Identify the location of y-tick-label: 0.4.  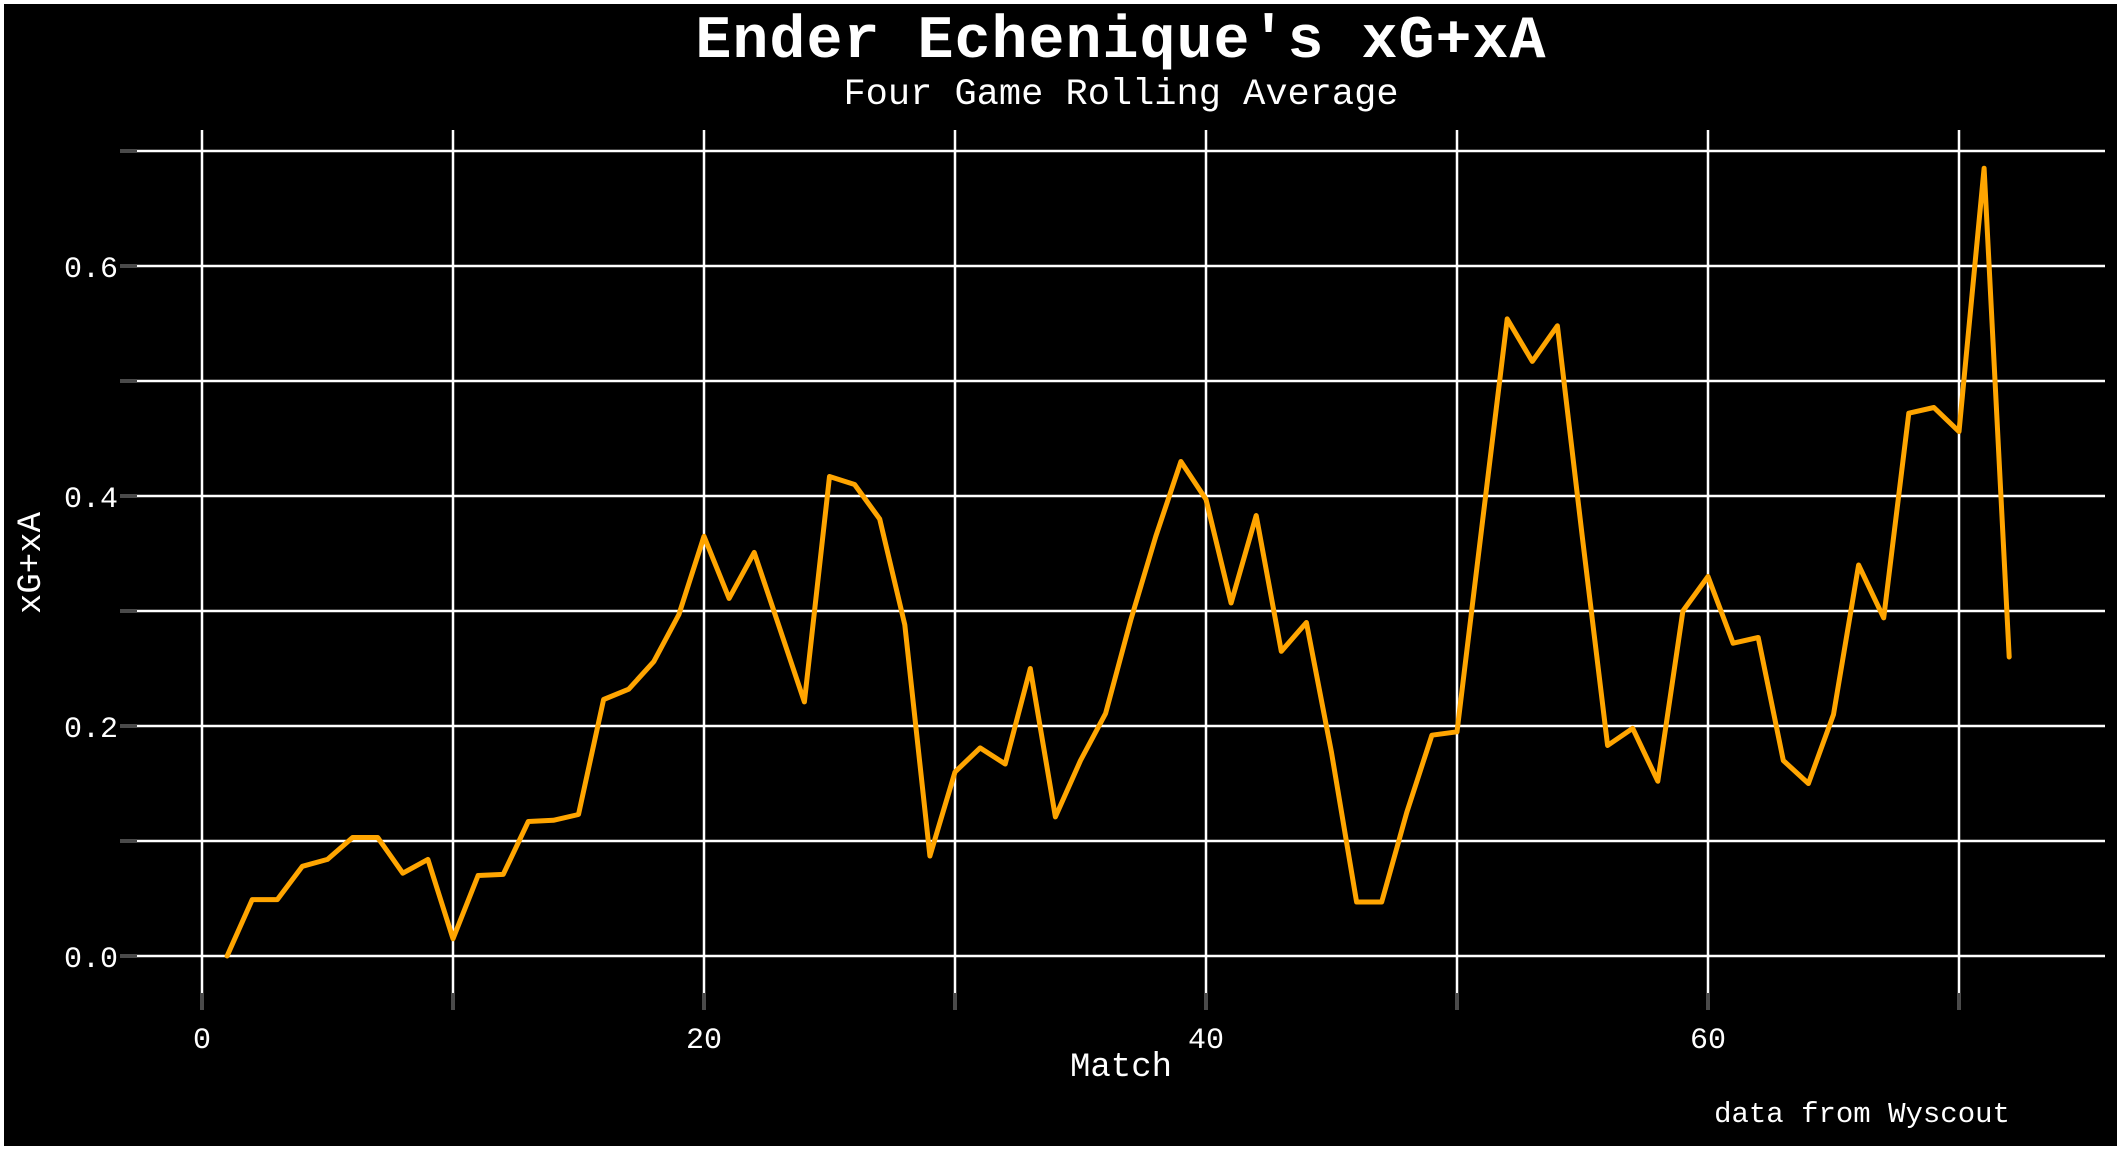
(91, 500).